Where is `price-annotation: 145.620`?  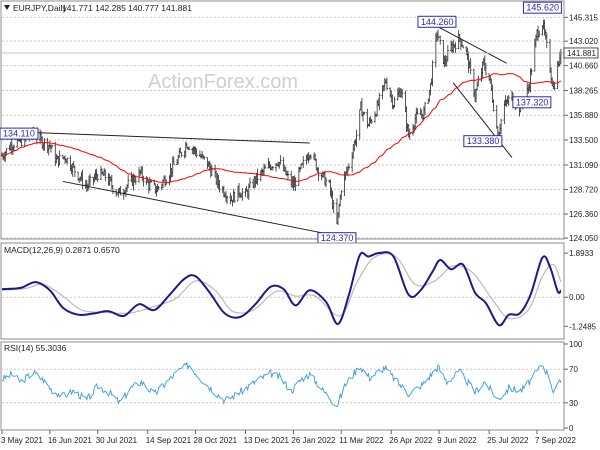
price-annotation: 145.620 is located at coordinates (542, 7).